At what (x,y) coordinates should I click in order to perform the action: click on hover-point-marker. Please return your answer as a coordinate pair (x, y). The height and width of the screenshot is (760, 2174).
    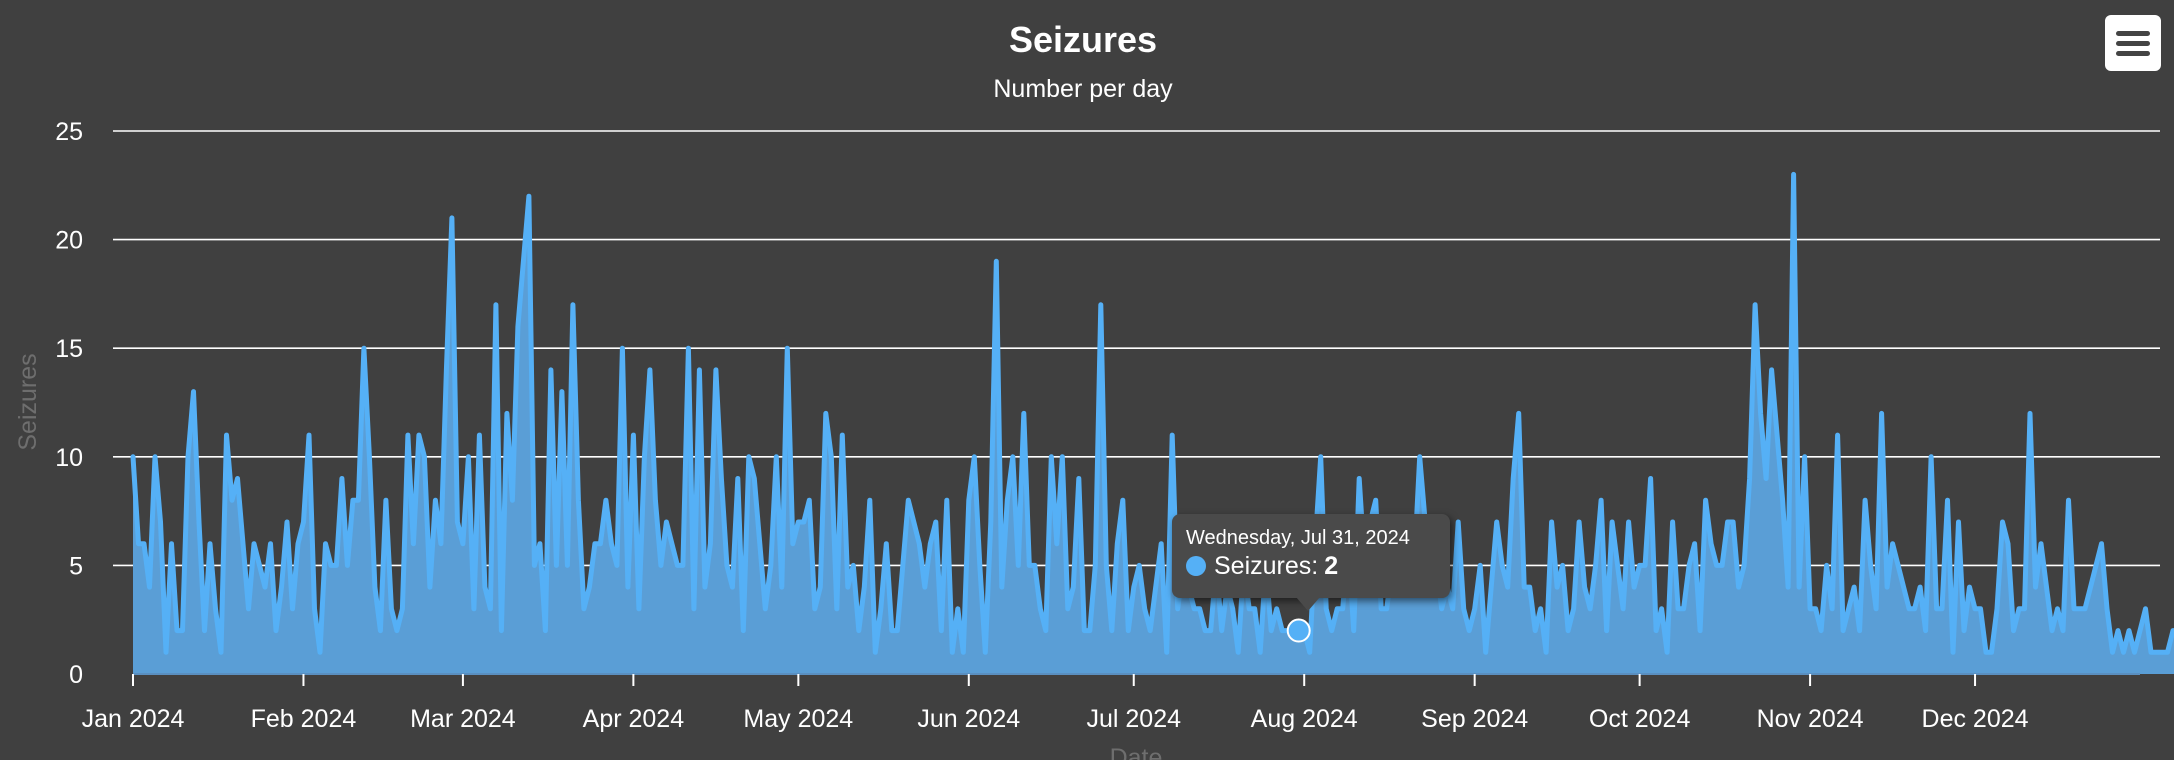
    Looking at the image, I should click on (1298, 630).